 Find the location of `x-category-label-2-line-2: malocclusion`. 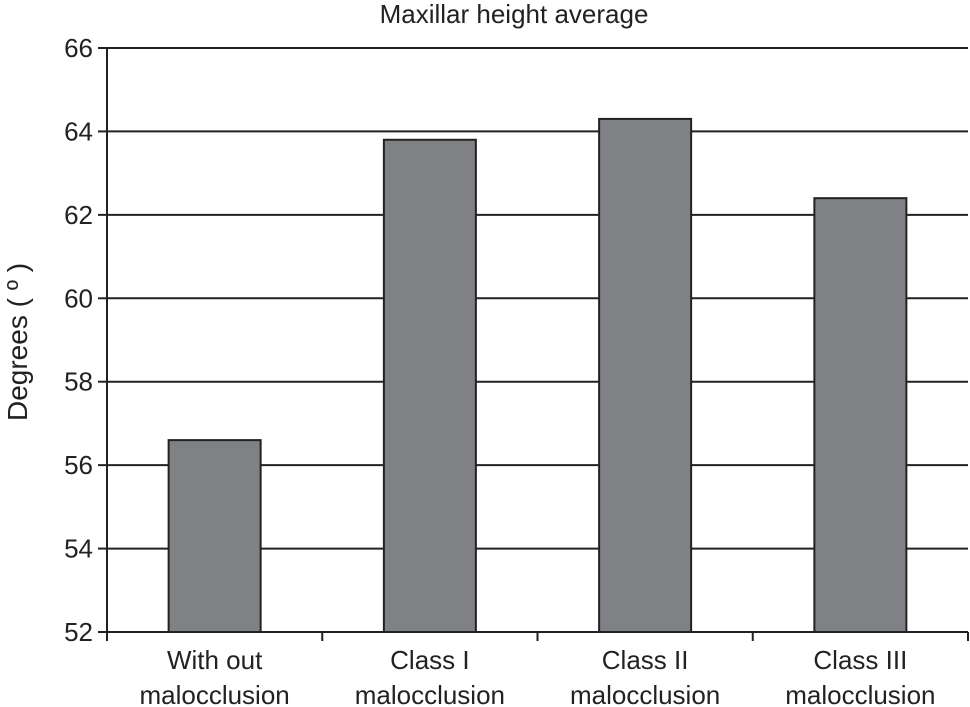

x-category-label-2-line-2: malocclusion is located at coordinates (430, 693).